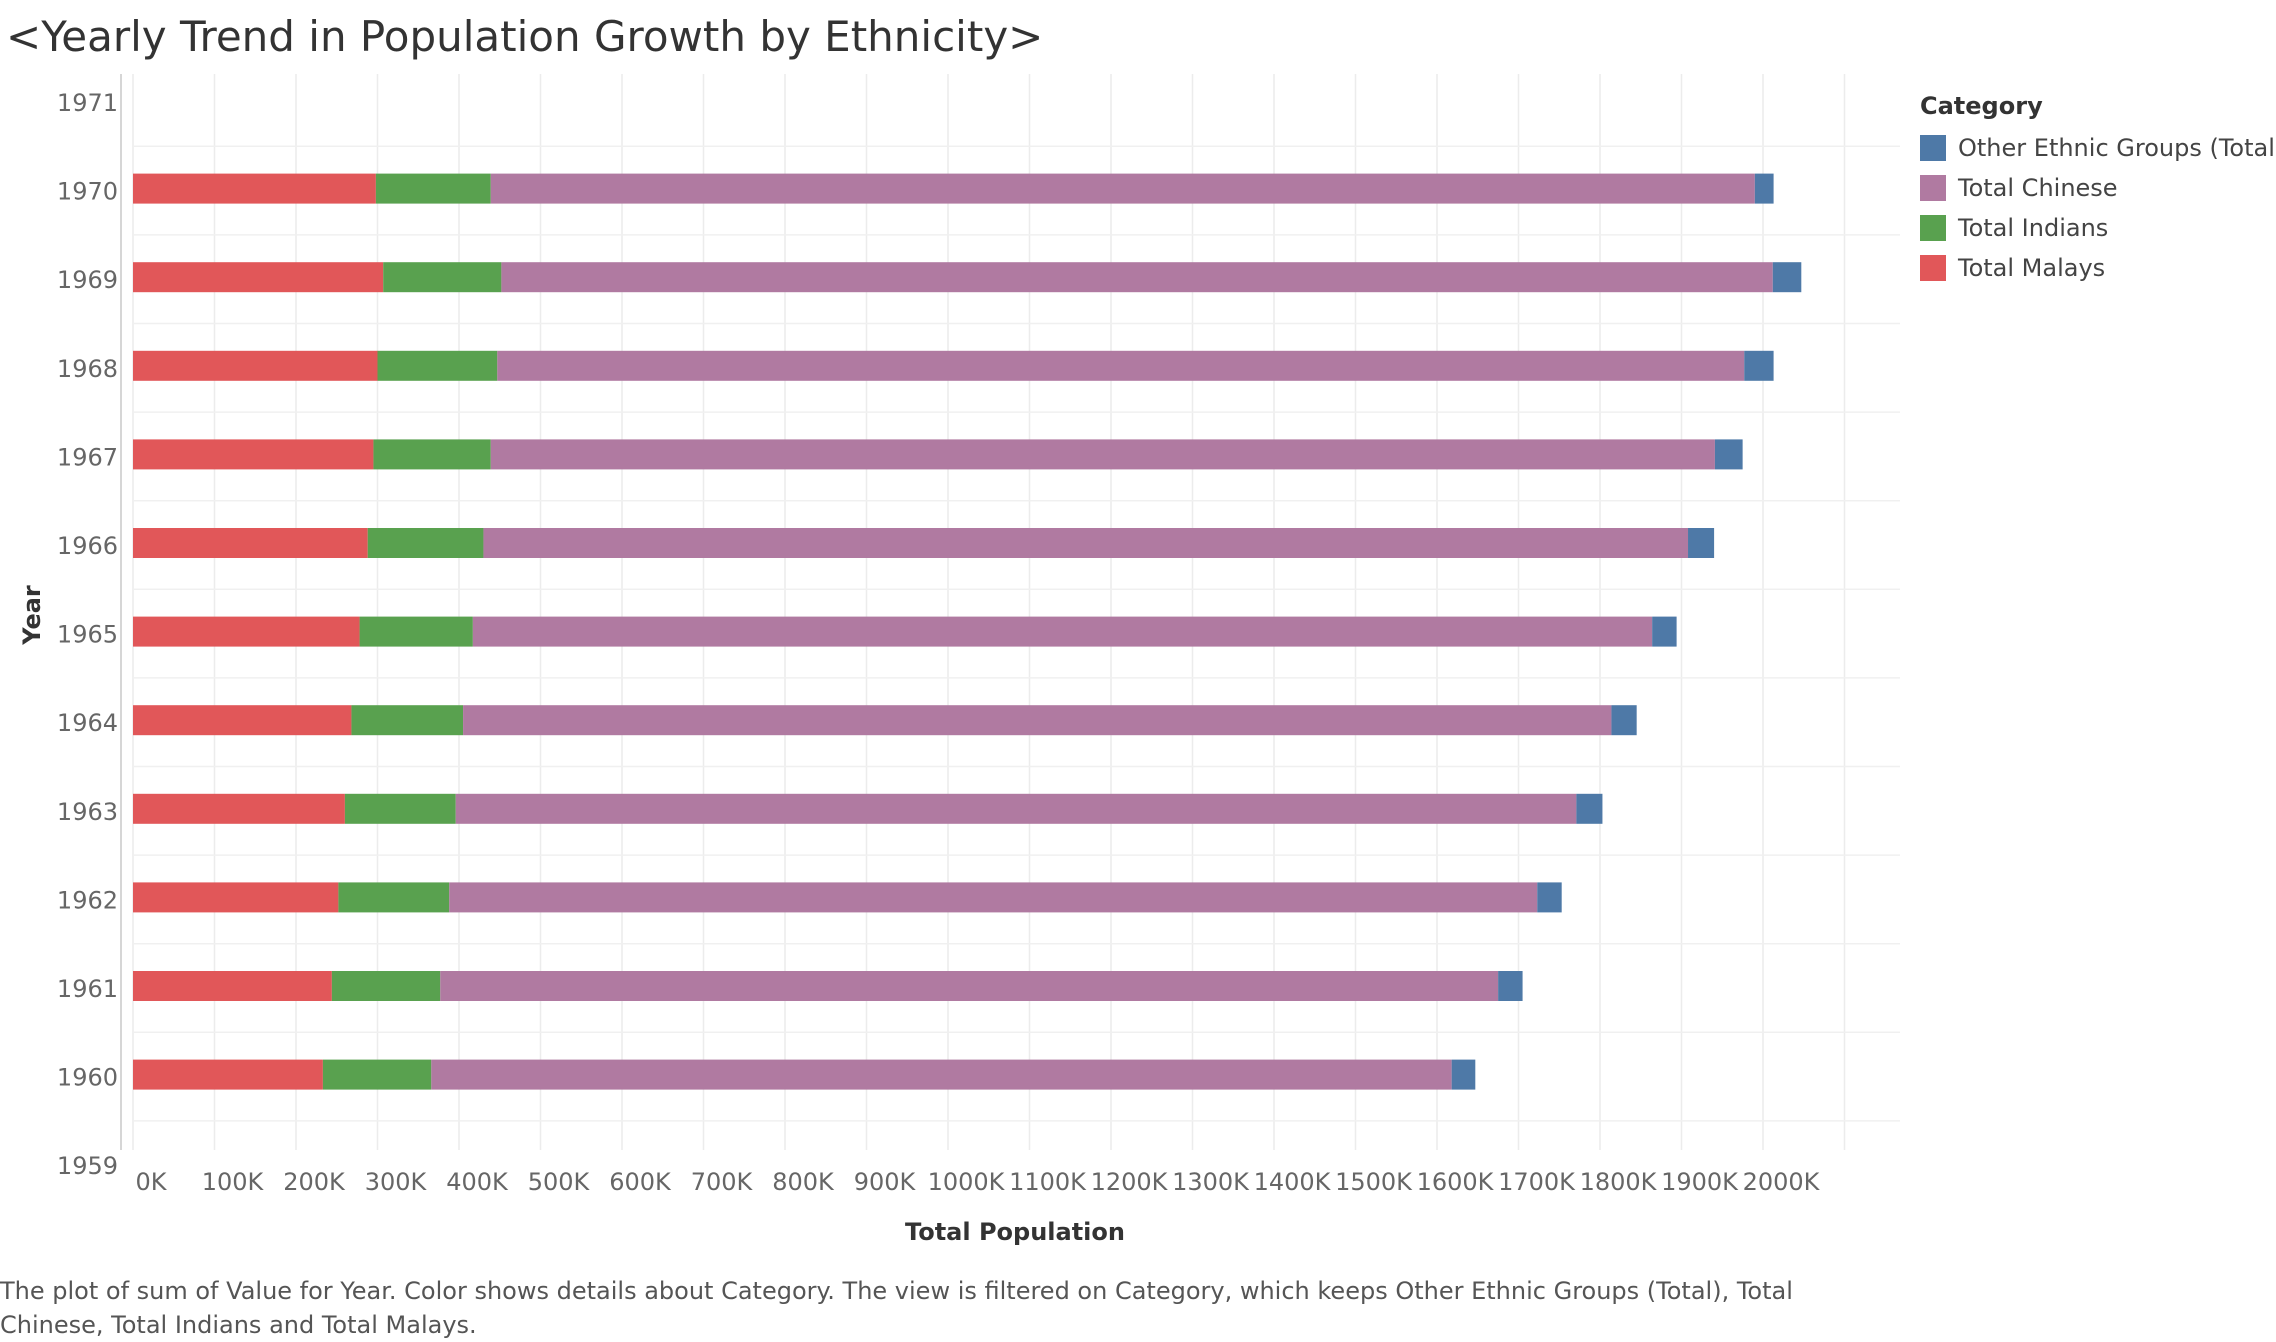 This screenshot has width=2276, height=1342. What do you see at coordinates (1374, 1182) in the screenshot?
I see `x-tick-label: 1500K` at bounding box center [1374, 1182].